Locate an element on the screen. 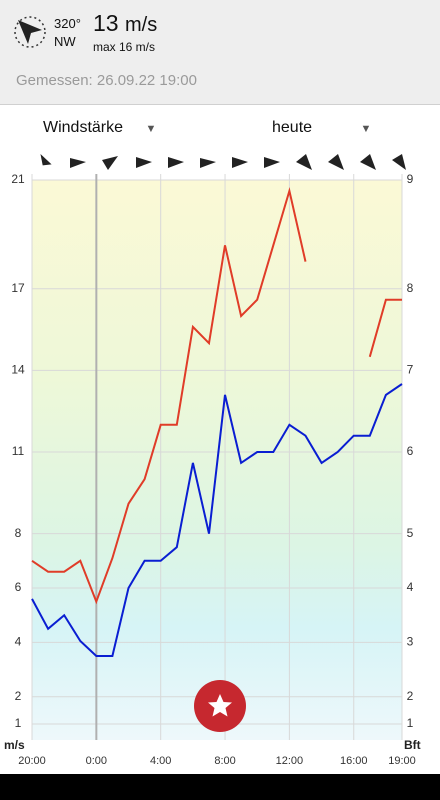 The height and width of the screenshot is (800, 440). wind-arrows is located at coordinates (223, 161).